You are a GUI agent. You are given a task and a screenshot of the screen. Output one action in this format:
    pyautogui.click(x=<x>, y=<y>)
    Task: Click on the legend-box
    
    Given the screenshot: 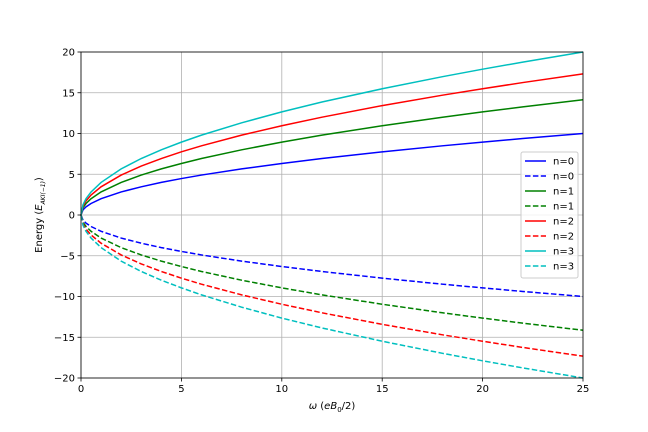 What is the action you would take?
    pyautogui.click(x=549, y=215)
    